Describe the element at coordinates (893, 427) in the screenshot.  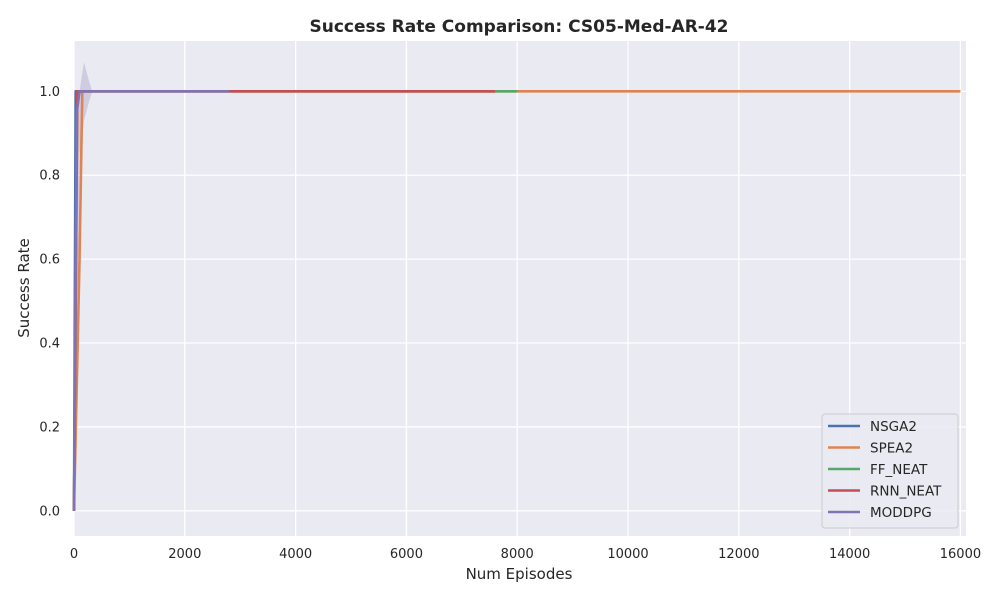
I see `legend-label: NSGA2` at that location.